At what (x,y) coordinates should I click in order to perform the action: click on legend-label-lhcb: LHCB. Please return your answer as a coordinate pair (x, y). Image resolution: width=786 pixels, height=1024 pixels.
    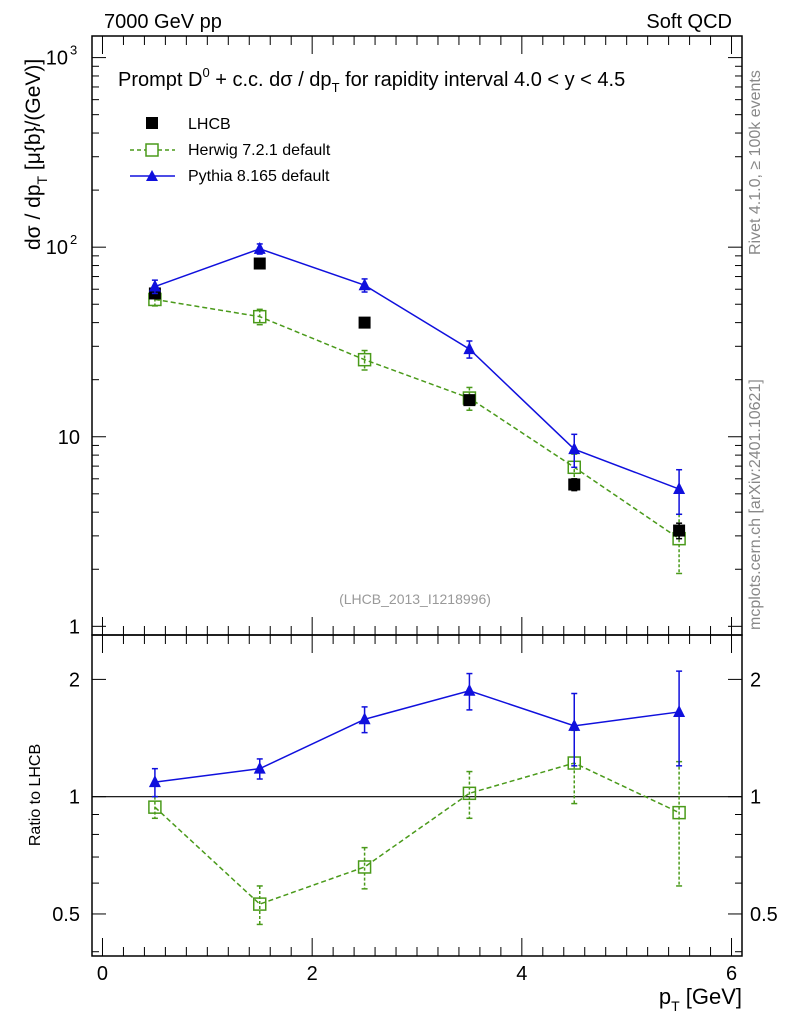
    Looking at the image, I should click on (209, 124).